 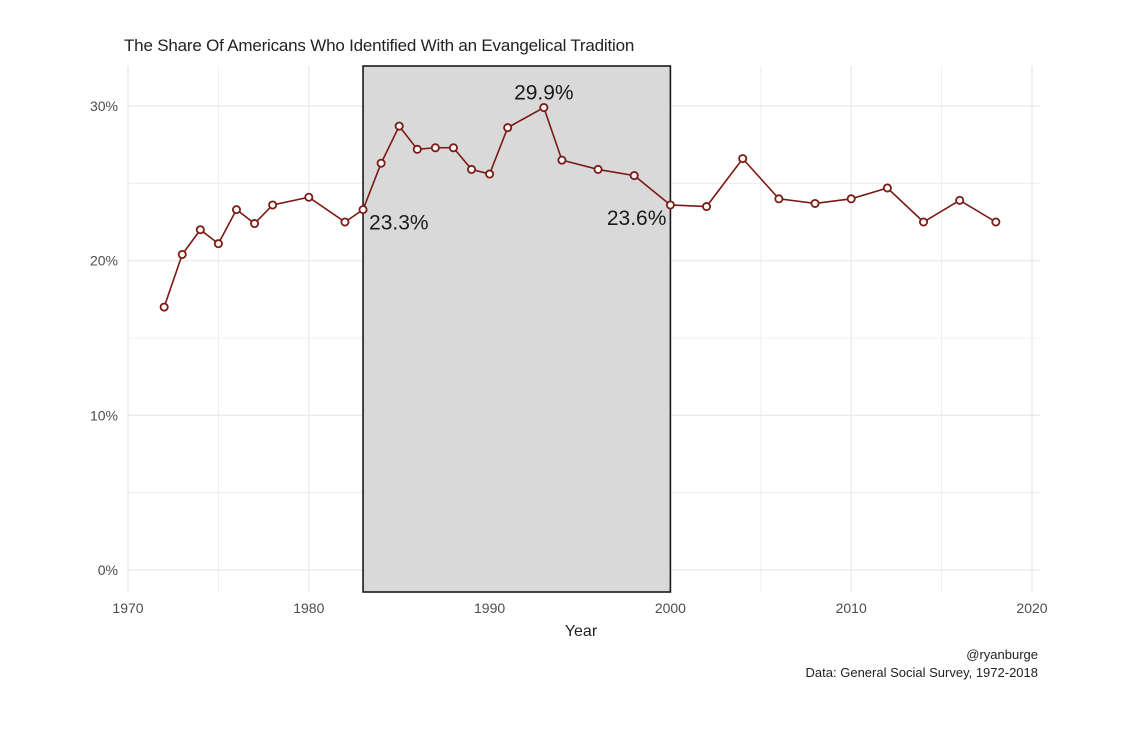 I want to click on x-tick-label: 1990, so click(x=489, y=608).